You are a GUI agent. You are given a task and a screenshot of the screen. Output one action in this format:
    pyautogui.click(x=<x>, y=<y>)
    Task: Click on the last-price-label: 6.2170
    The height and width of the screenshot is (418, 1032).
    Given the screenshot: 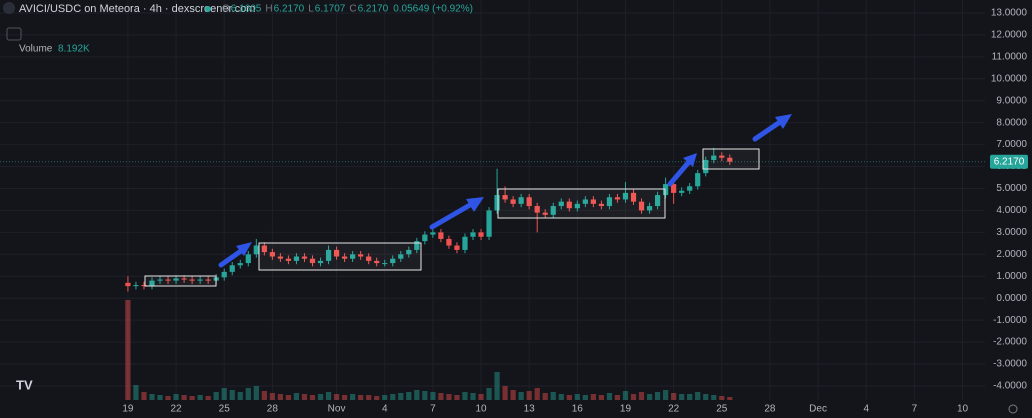 What is the action you would take?
    pyautogui.click(x=1009, y=161)
    